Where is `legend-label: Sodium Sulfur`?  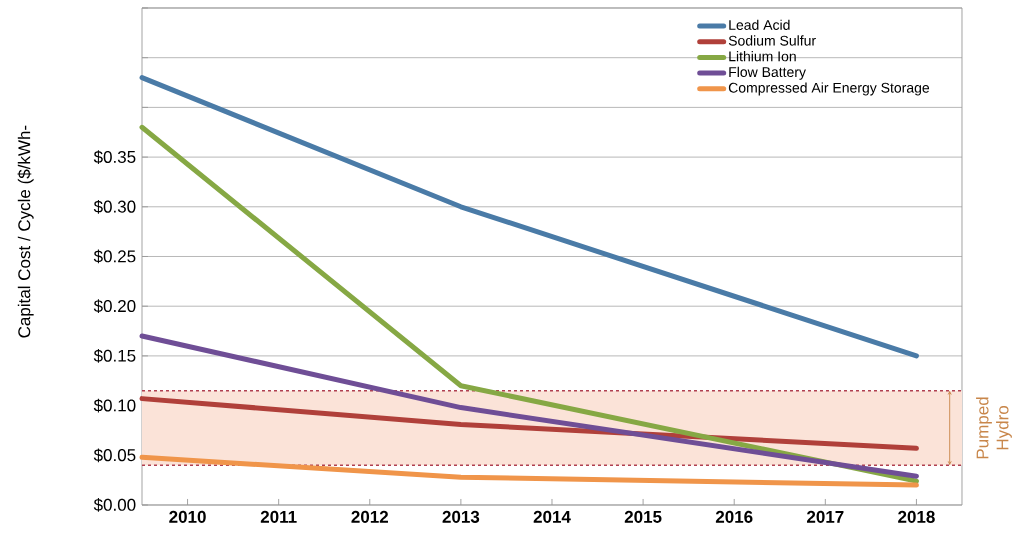 legend-label: Sodium Sulfur is located at coordinates (772, 40).